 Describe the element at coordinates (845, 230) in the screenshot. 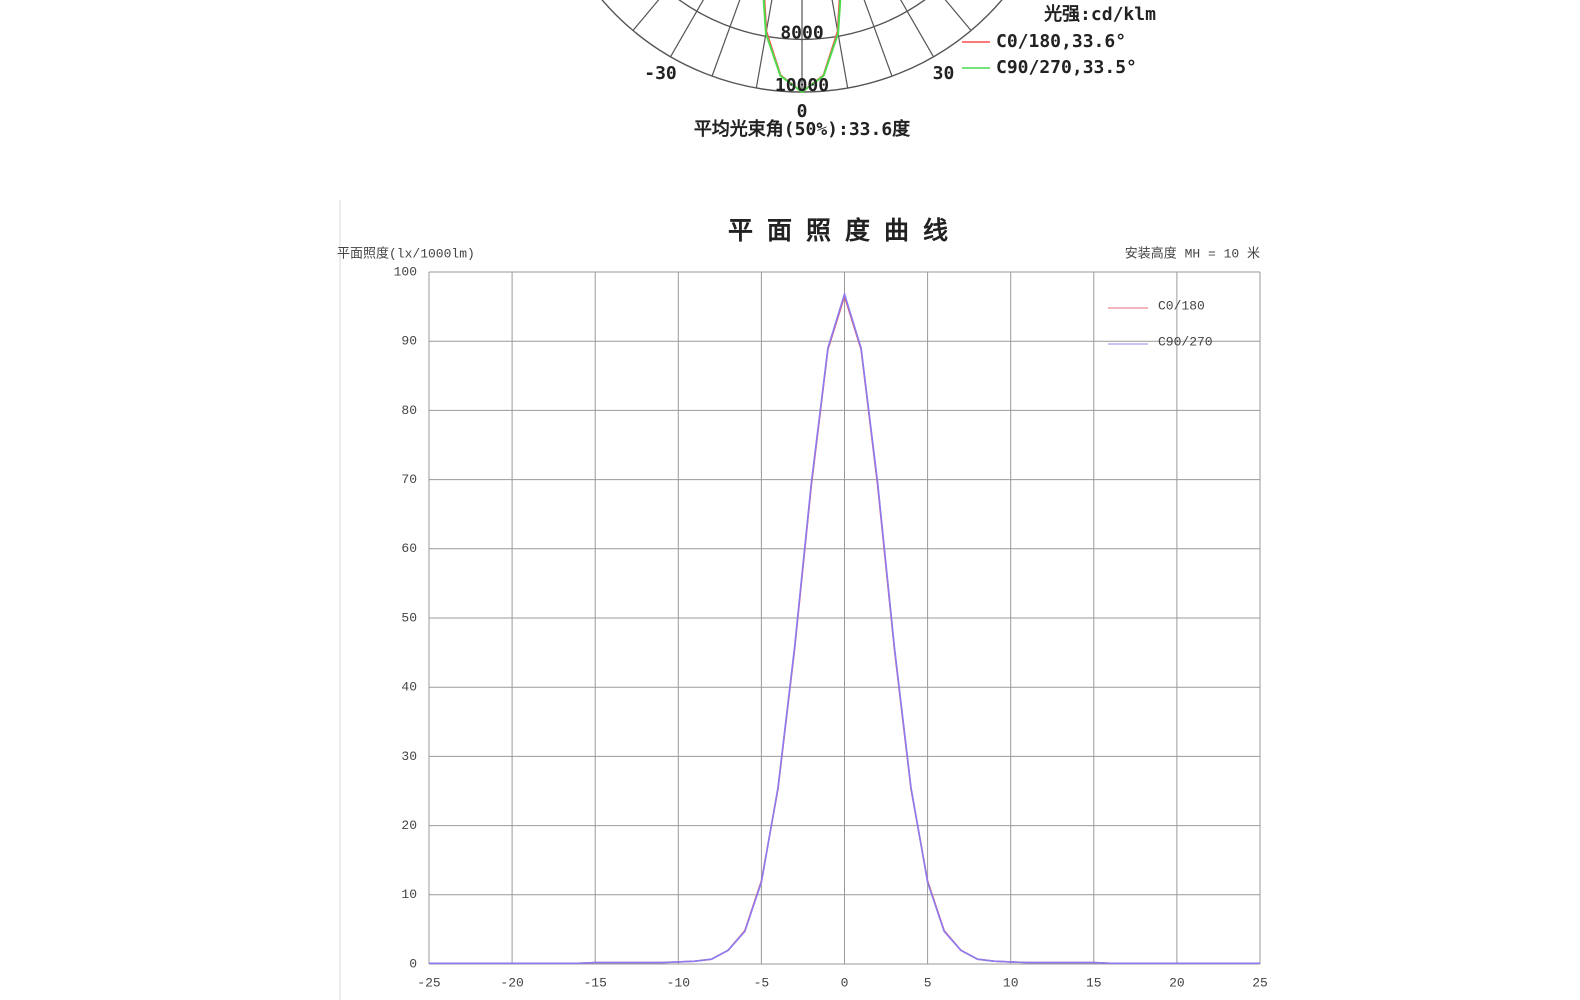

I see `chart-title: 平面照度曲线` at that location.